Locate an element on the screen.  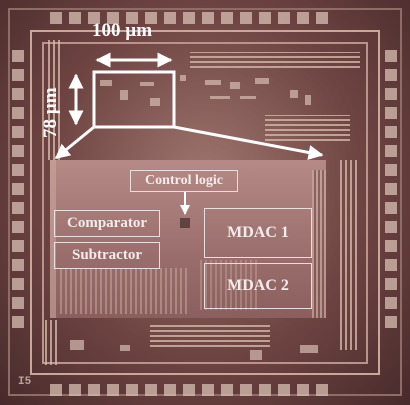
routing-bus-top is located at coordinates (275, 60).